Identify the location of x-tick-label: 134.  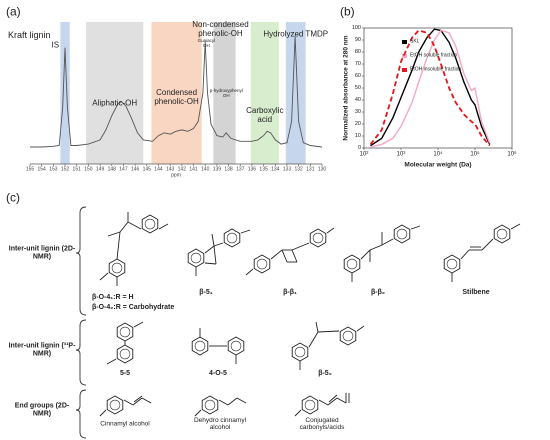
(275, 169).